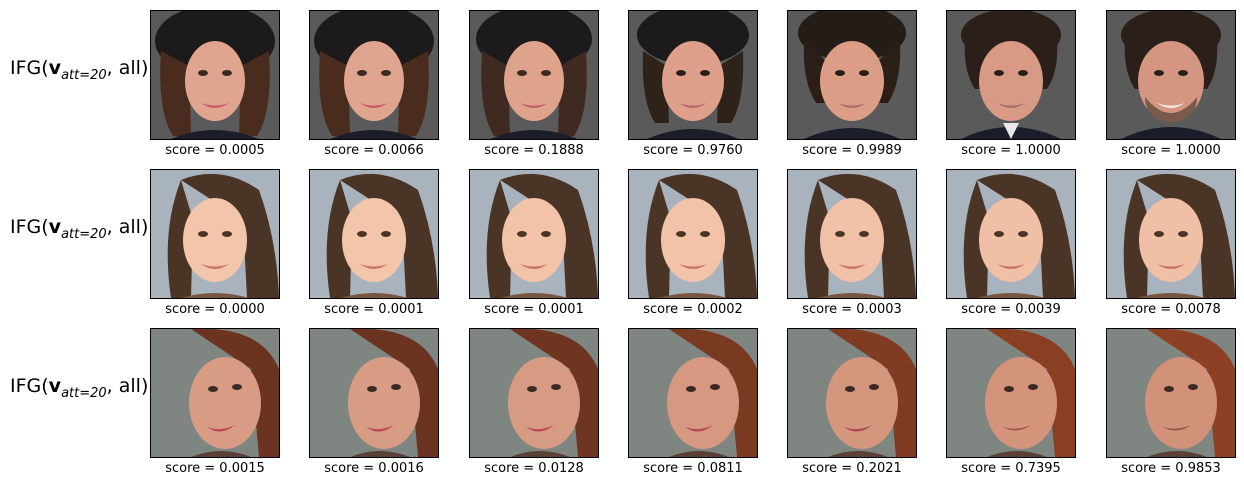 This screenshot has width=1244, height=487. What do you see at coordinates (374, 468) in the screenshot?
I see `score-label: score = 0.0016` at bounding box center [374, 468].